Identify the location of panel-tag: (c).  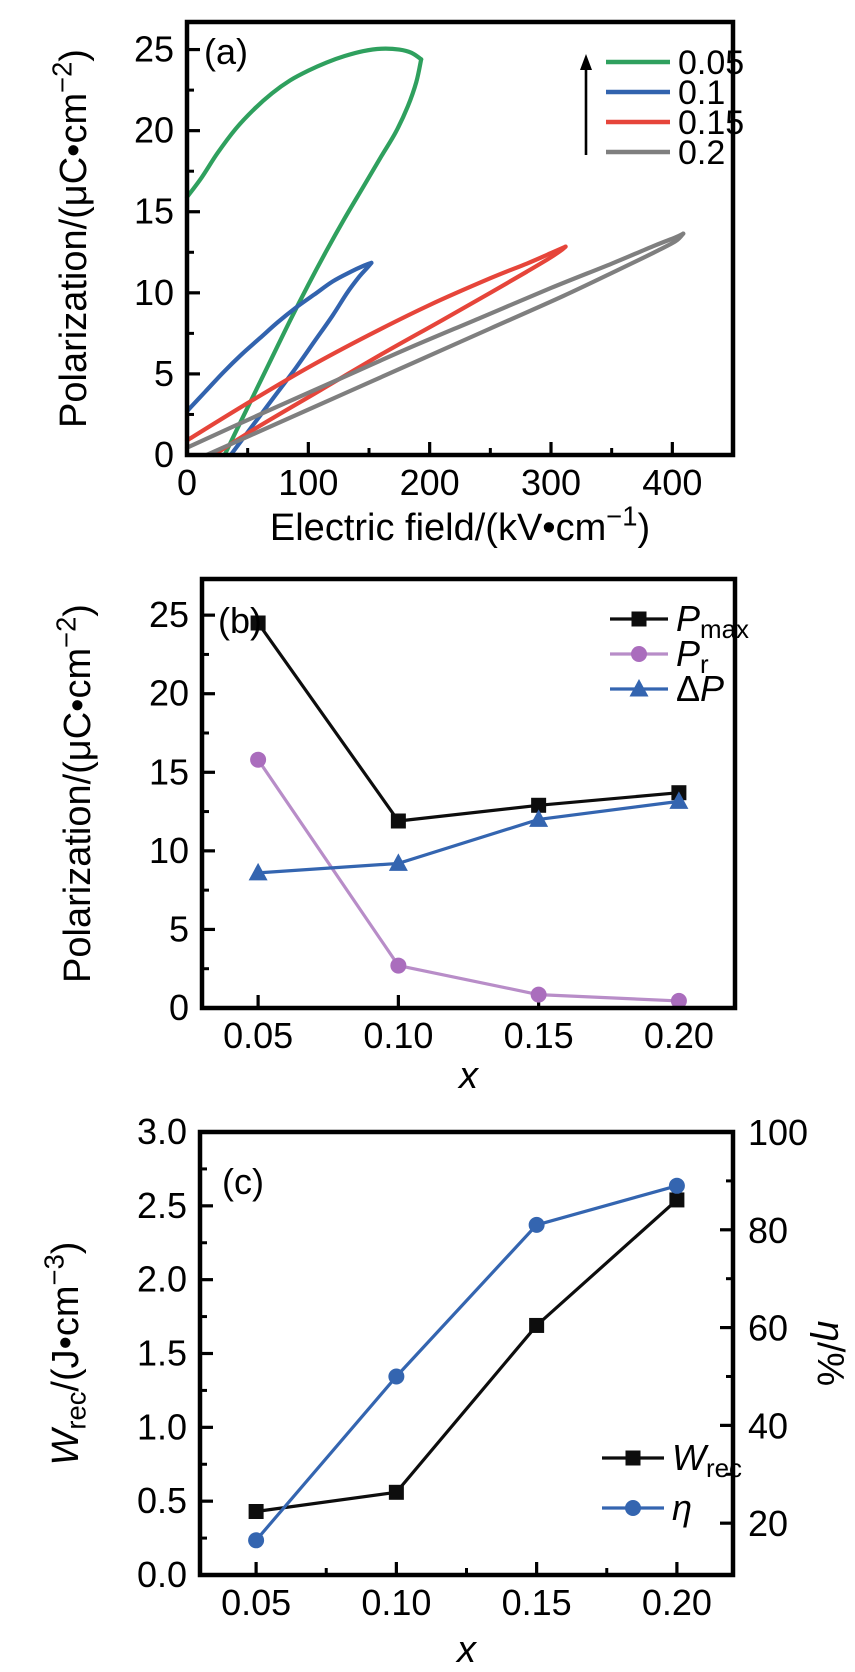
(243, 1181).